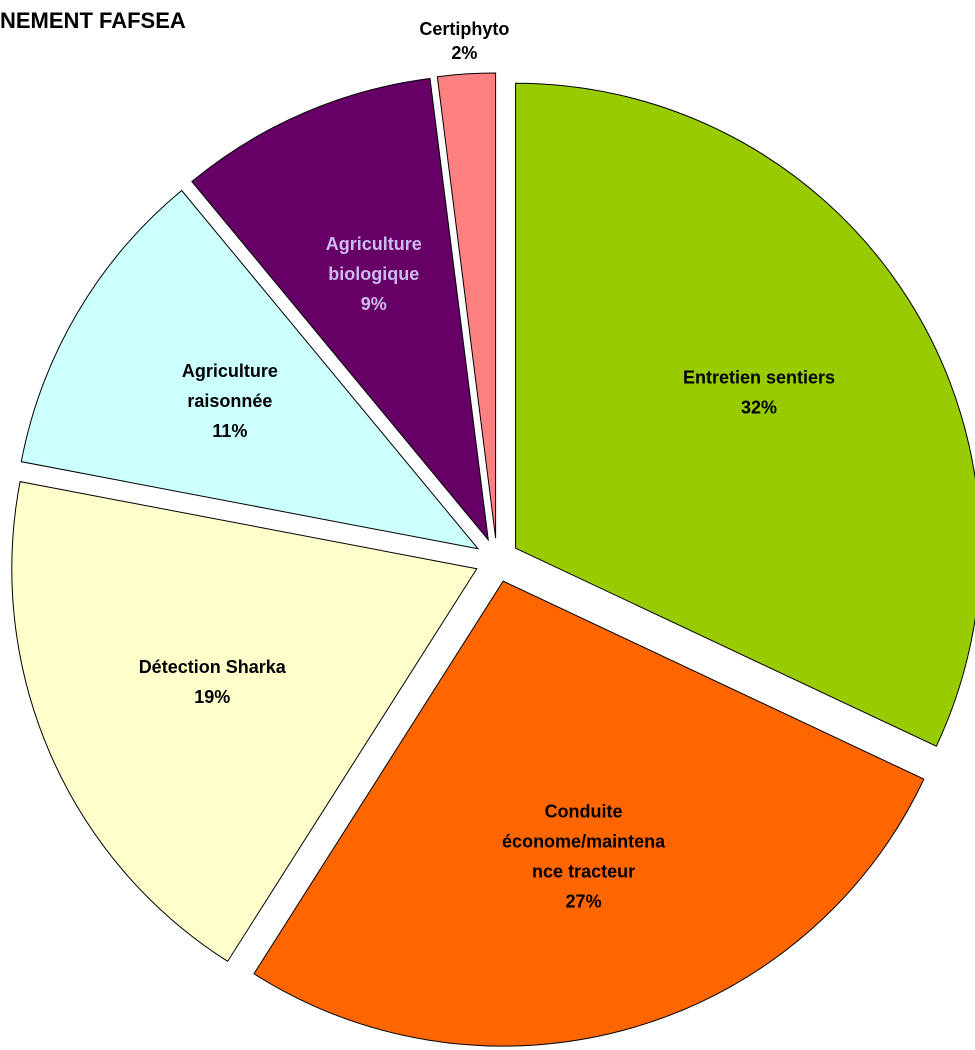  Describe the element at coordinates (374, 304) in the screenshot. I see `slice-value-label: 9%` at that location.